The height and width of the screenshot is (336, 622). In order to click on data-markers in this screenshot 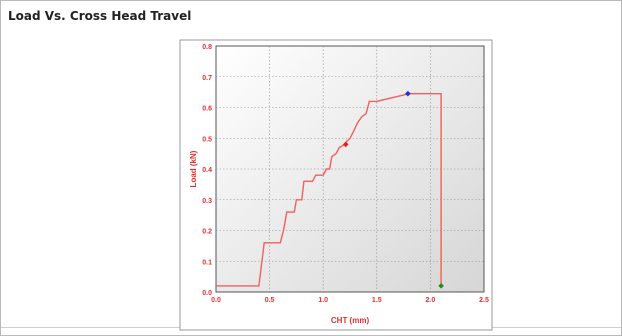, I will do `click(393, 189)`.